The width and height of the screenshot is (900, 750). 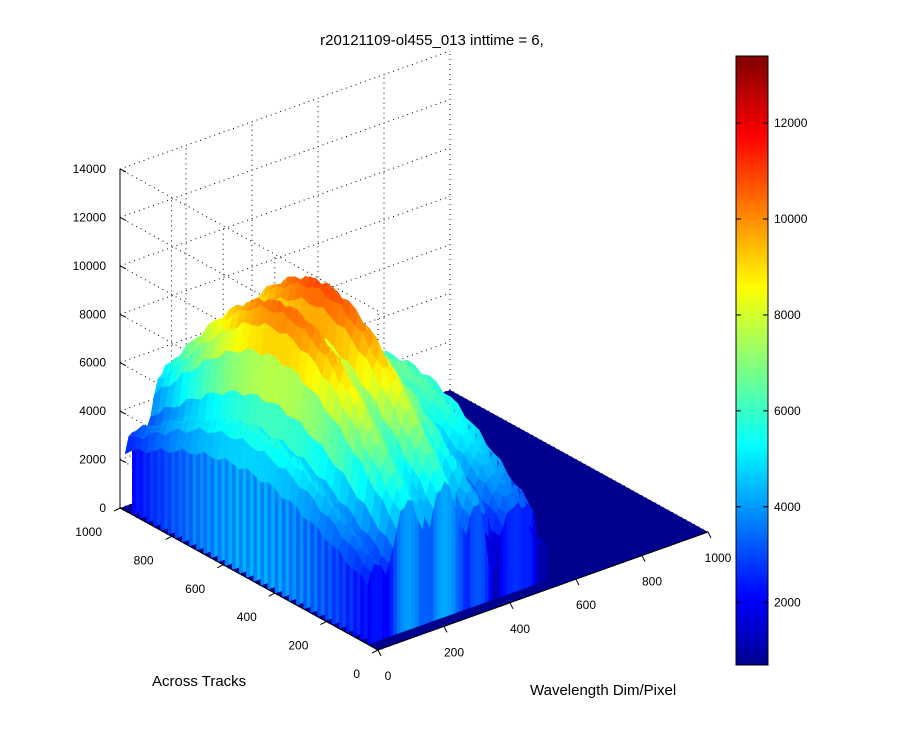 What do you see at coordinates (603, 690) in the screenshot?
I see `x-axis-label: Wavelength Dim/Pixel` at bounding box center [603, 690].